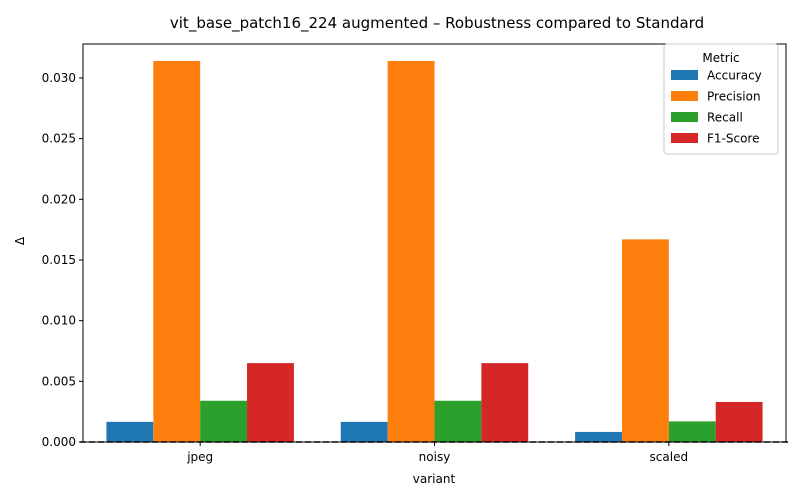 The image size is (800, 500). I want to click on bar-jpeg-precision, so click(177, 251).